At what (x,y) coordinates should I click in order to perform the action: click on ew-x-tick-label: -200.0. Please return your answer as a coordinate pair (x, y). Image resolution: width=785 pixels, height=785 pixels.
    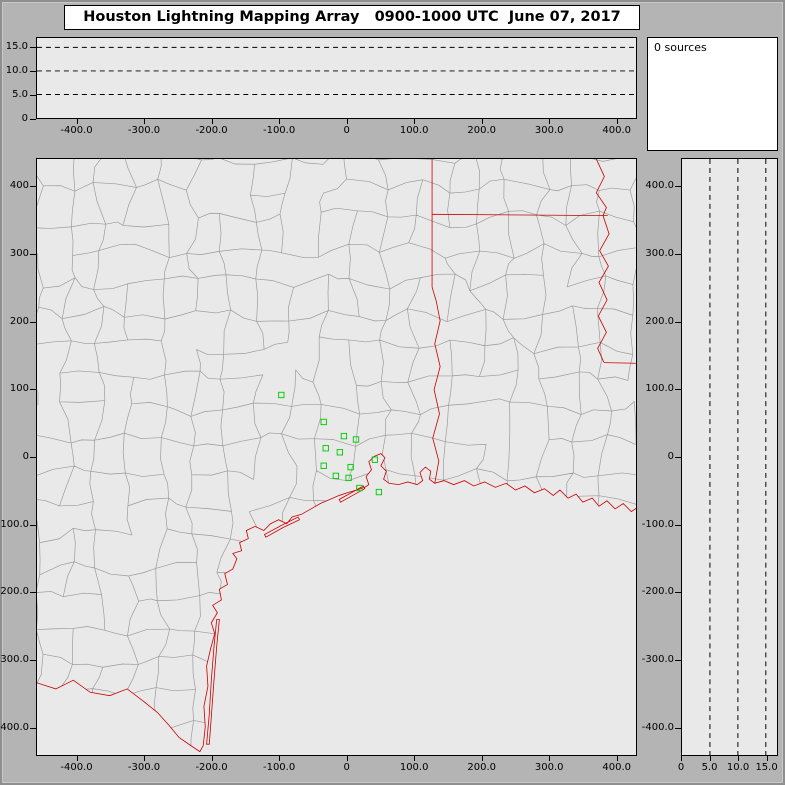
    Looking at the image, I should click on (211, 130).